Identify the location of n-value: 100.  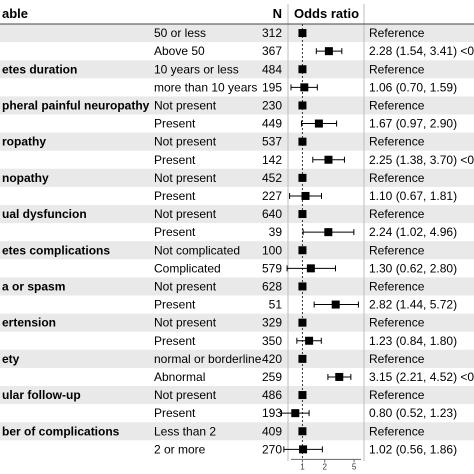
(272, 250).